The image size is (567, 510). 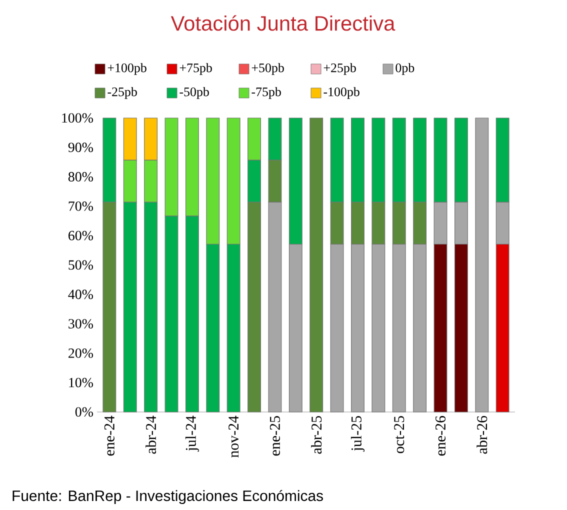 What do you see at coordinates (167, 497) in the screenshot?
I see `source-note: Fuente: BanRep - Investigaciones Económicas` at bounding box center [167, 497].